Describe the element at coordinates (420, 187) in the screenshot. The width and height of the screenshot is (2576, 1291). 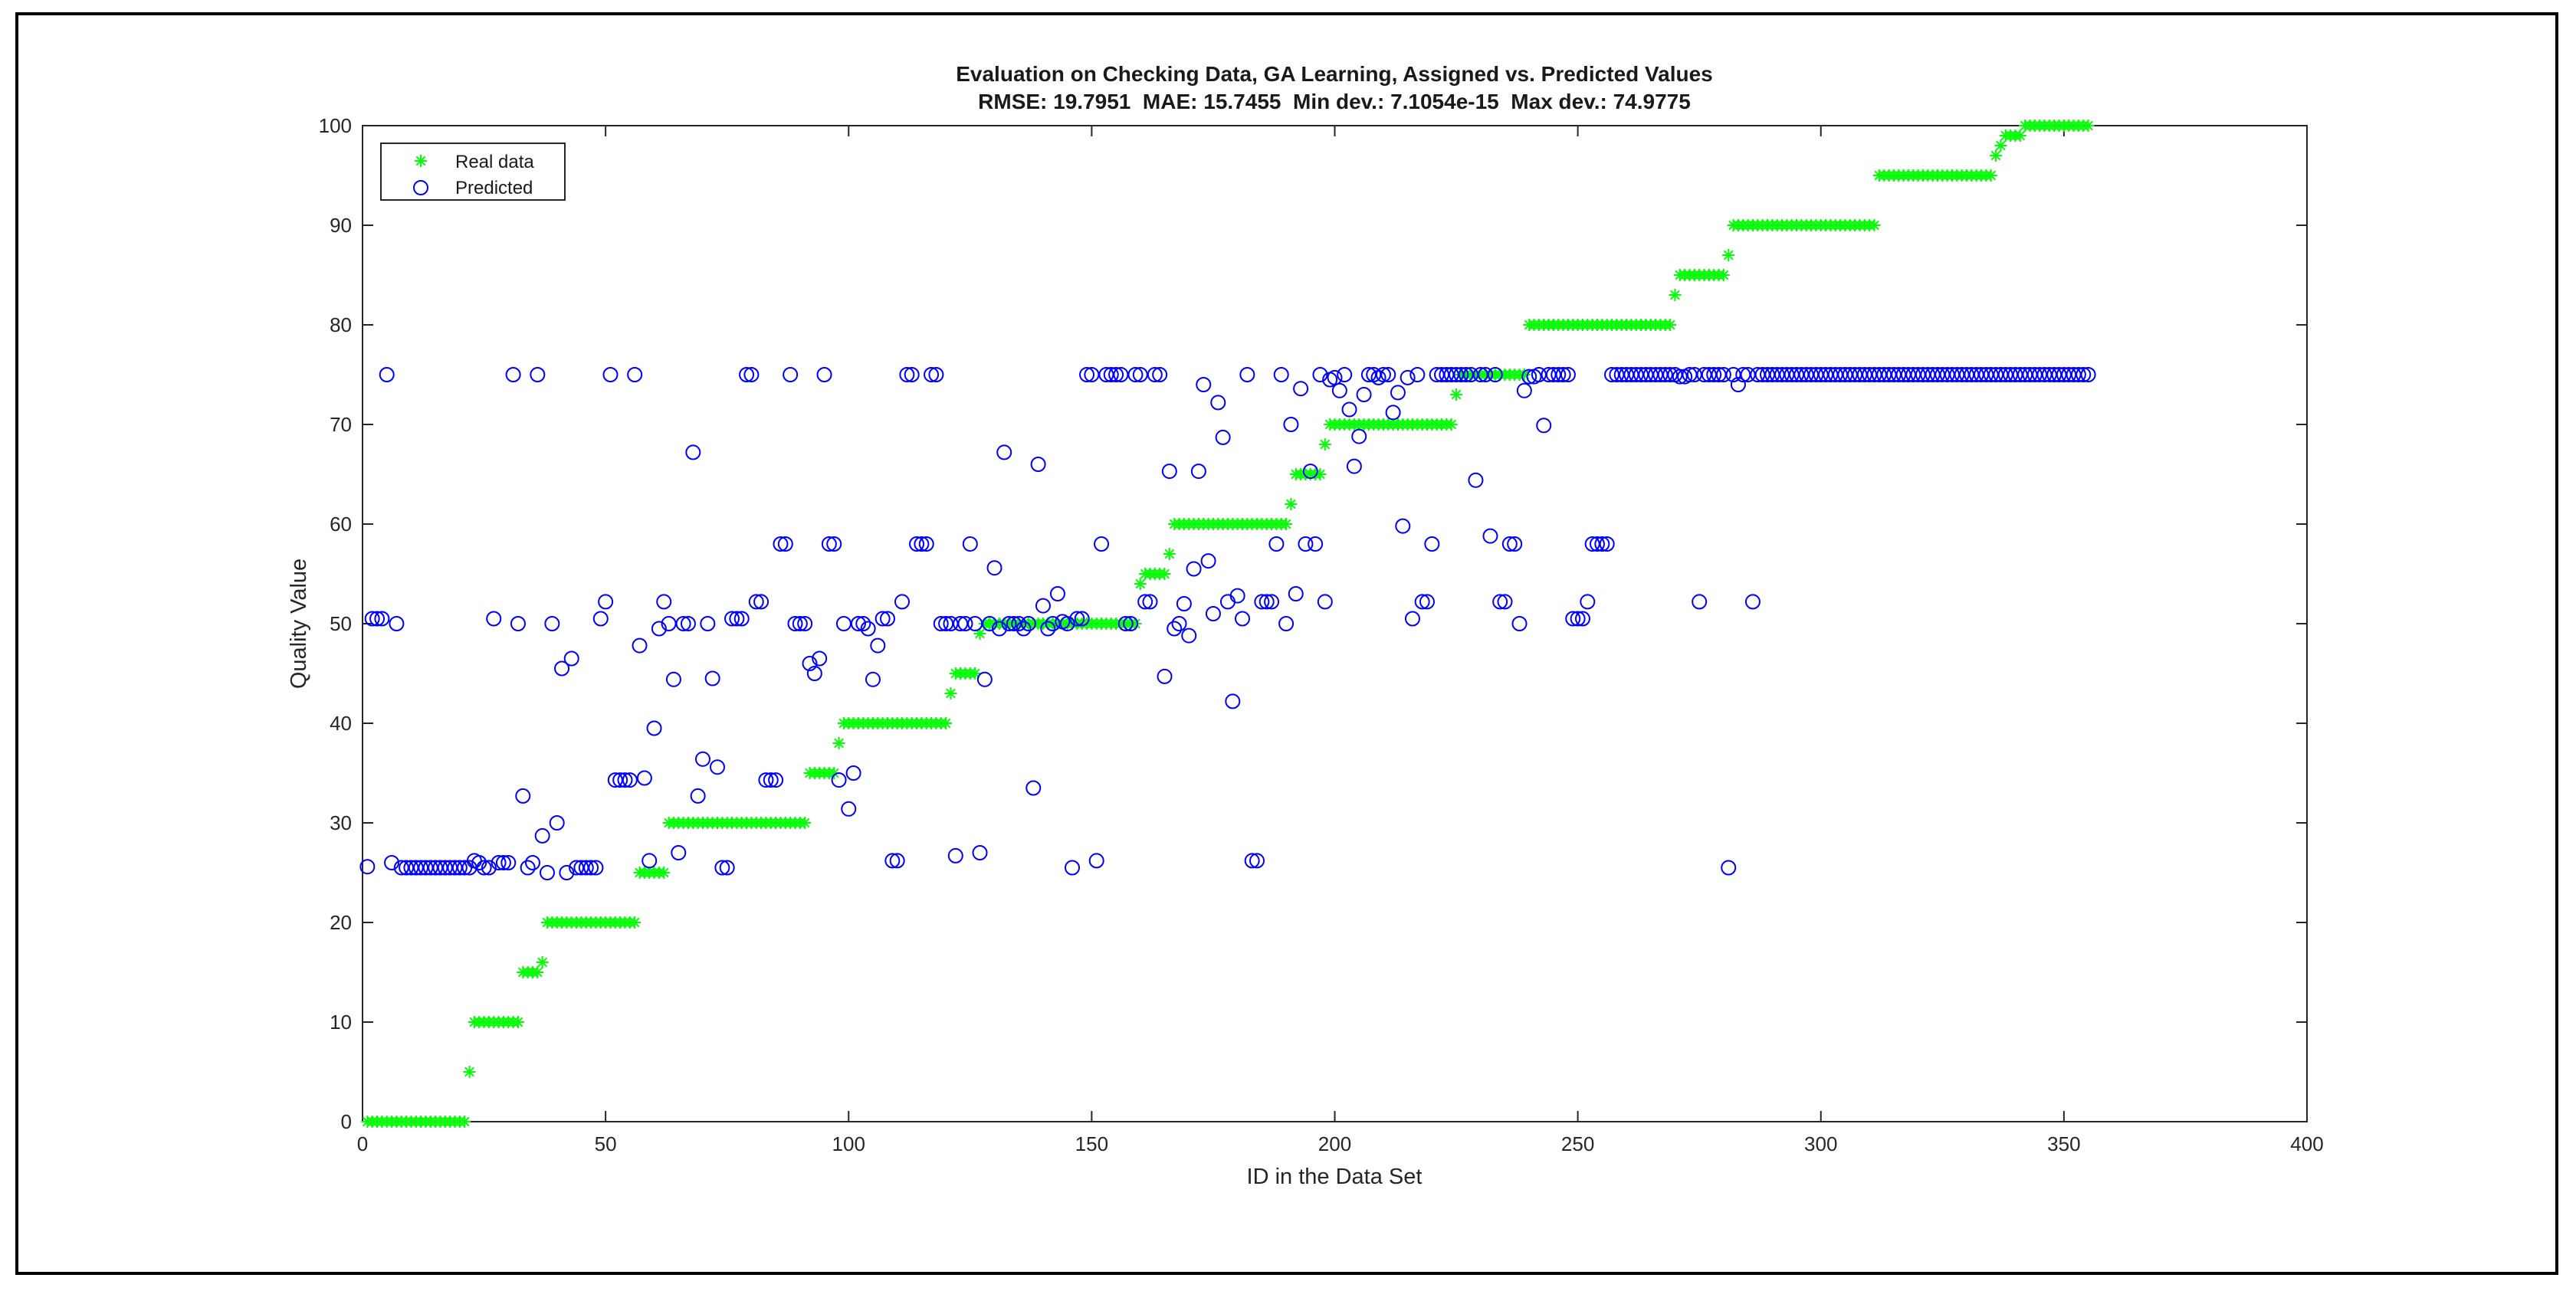
I see `legend-marker-predicted` at that location.